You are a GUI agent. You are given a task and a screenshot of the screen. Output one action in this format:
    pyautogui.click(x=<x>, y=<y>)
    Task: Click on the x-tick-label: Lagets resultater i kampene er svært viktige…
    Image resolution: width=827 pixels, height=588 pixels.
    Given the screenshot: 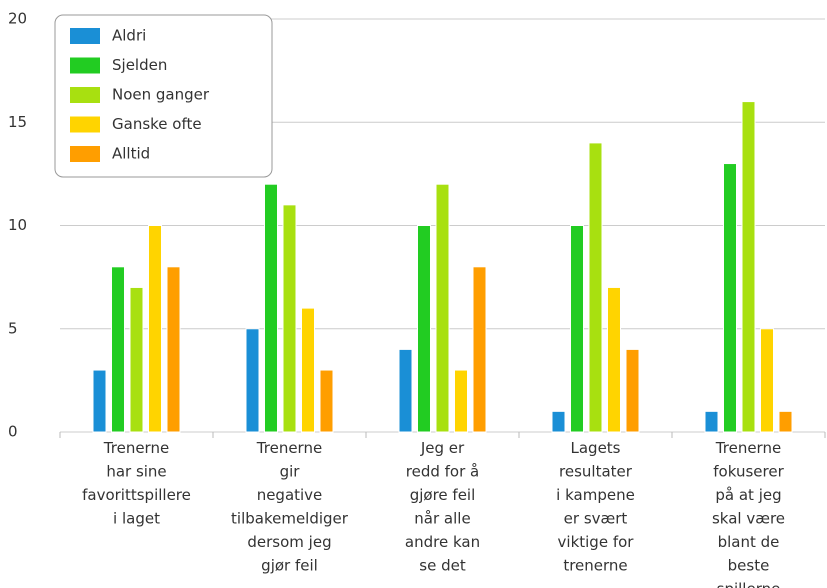 What is the action you would take?
    pyautogui.click(x=595, y=507)
    